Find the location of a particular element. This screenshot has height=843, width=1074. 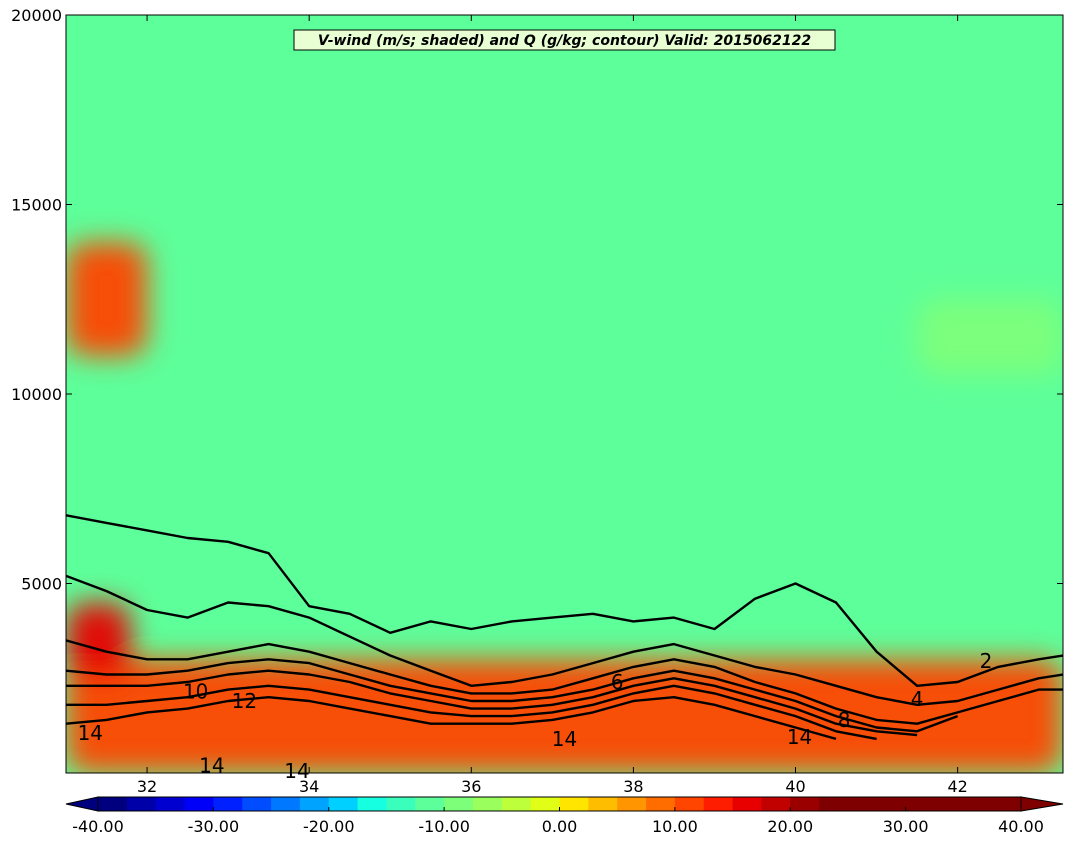

colorbar-tick-label: -10.00 is located at coordinates (444, 826).